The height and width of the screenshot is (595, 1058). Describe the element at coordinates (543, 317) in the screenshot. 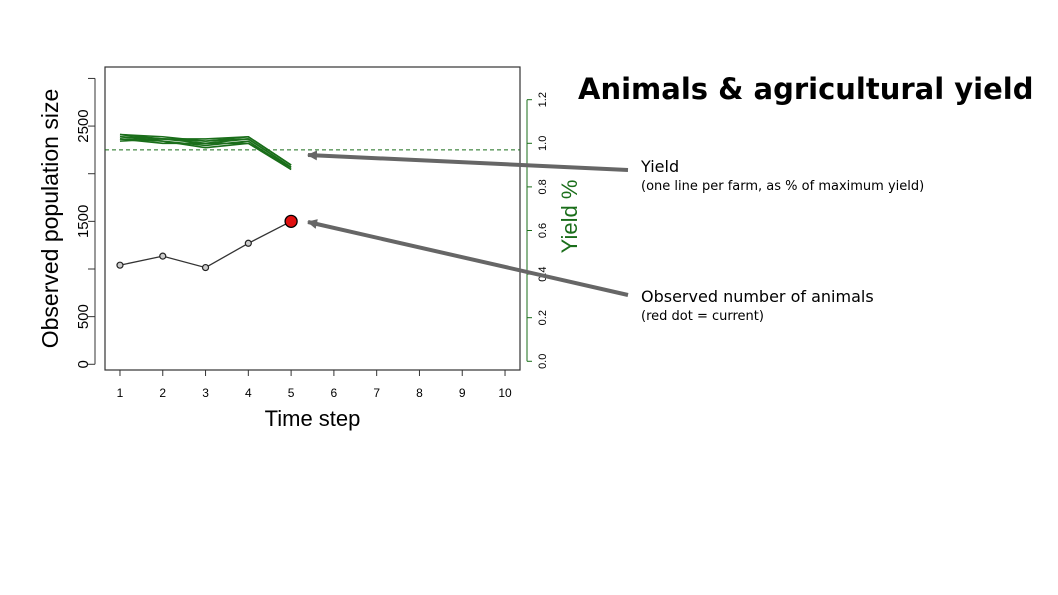

I see `y2-tick-label: 0.2` at that location.